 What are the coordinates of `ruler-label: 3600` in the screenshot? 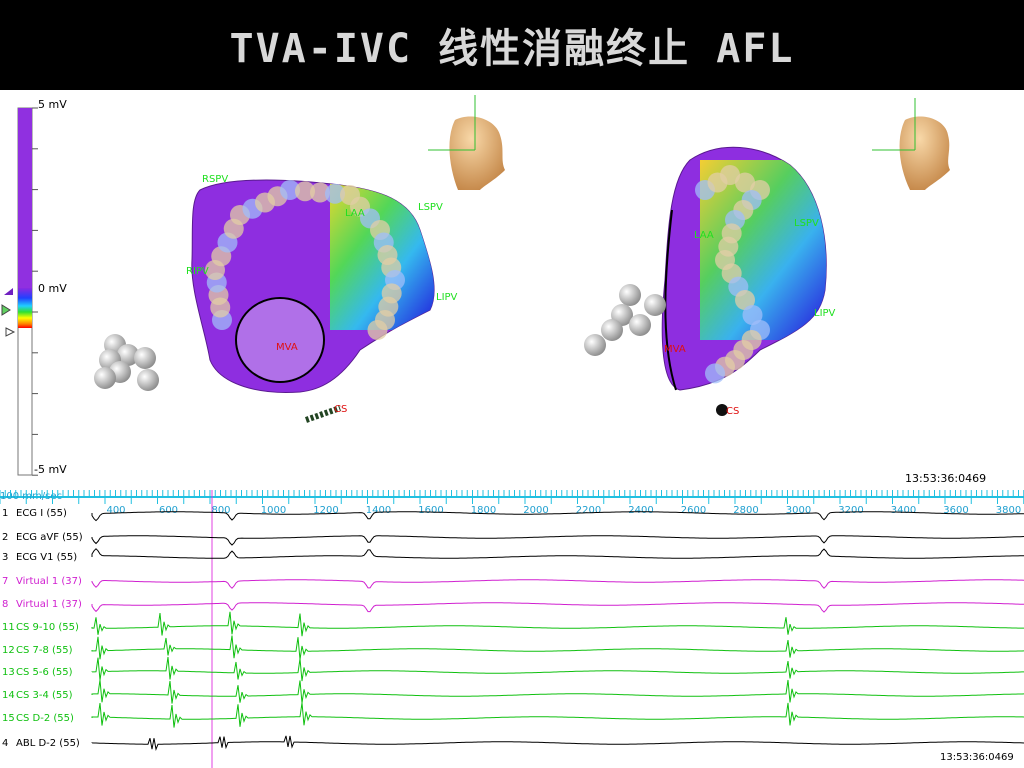 It's located at (955, 510).